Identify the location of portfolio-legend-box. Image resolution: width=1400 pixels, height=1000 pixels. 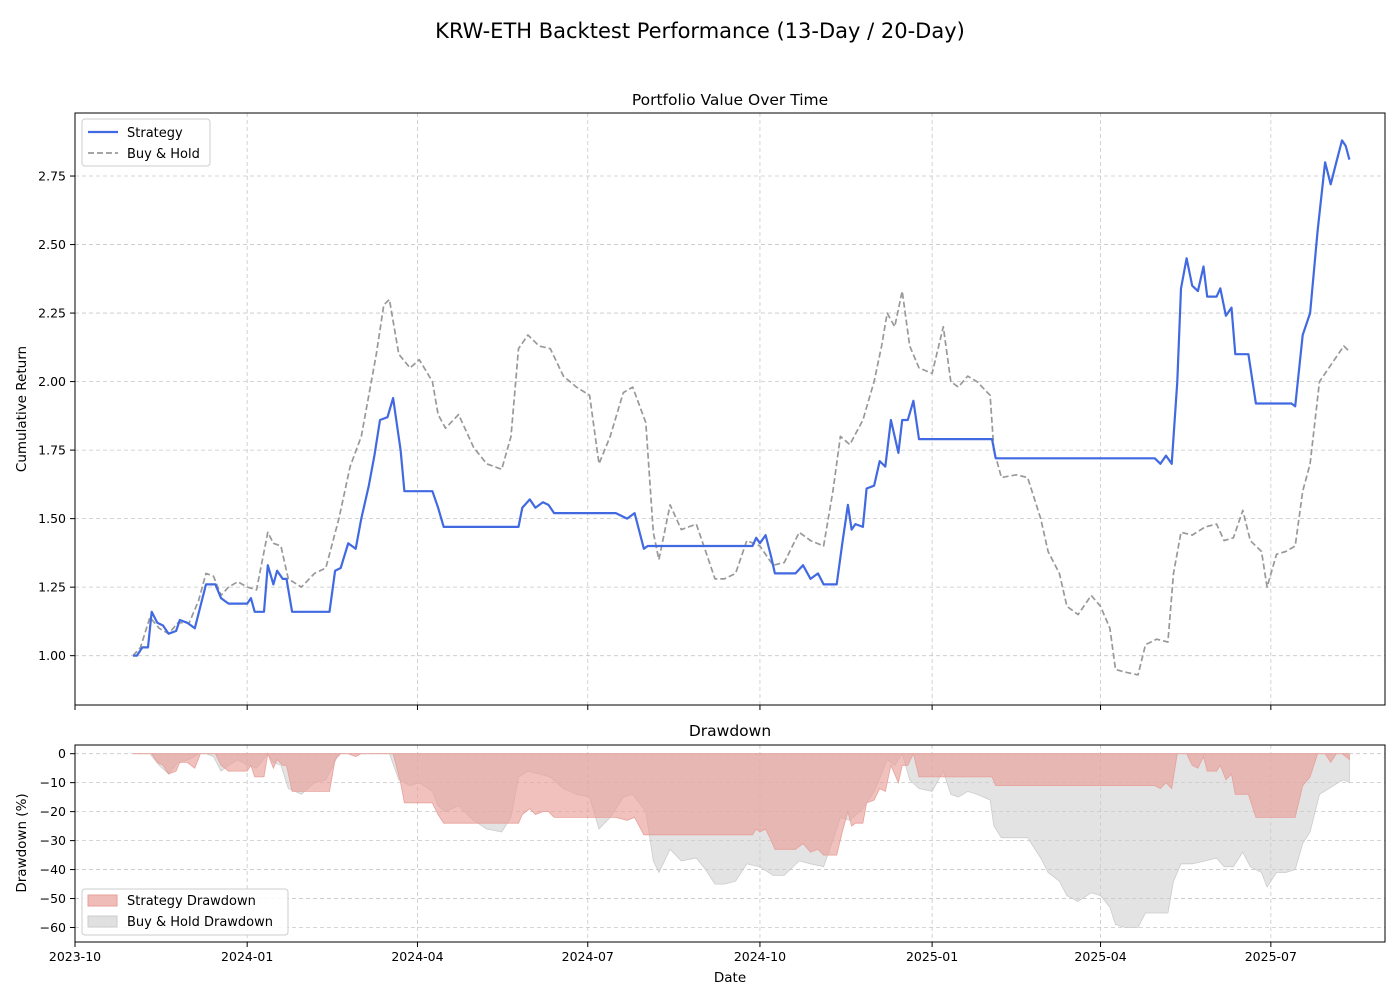
(146, 142).